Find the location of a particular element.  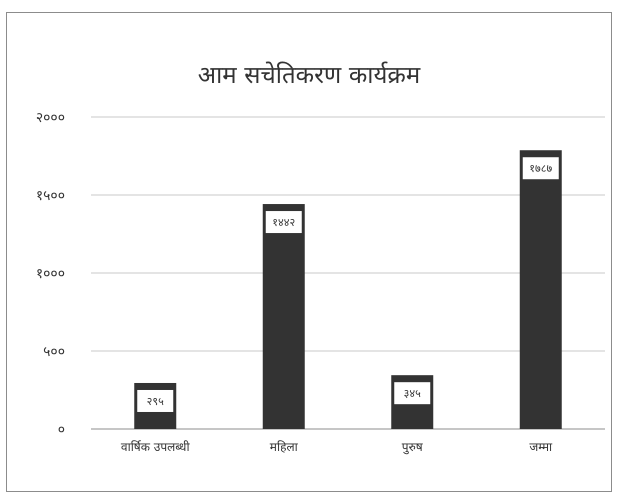

x-tick-label: वार्षिक उपलब्धी is located at coordinates (156, 447).